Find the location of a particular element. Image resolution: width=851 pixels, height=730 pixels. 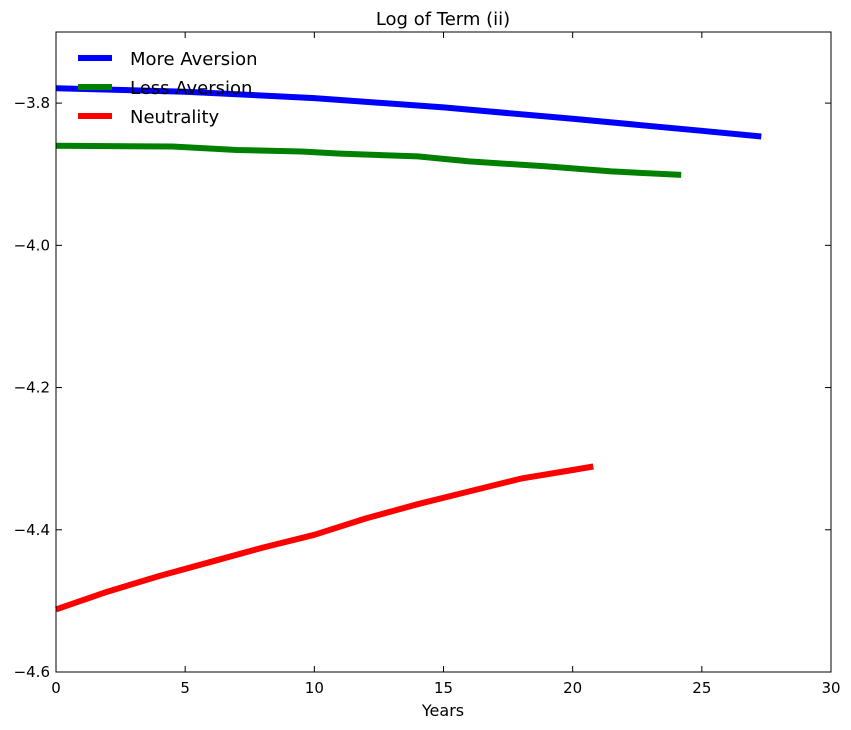

y-tick-label: −3.8 is located at coordinates (32, 103).